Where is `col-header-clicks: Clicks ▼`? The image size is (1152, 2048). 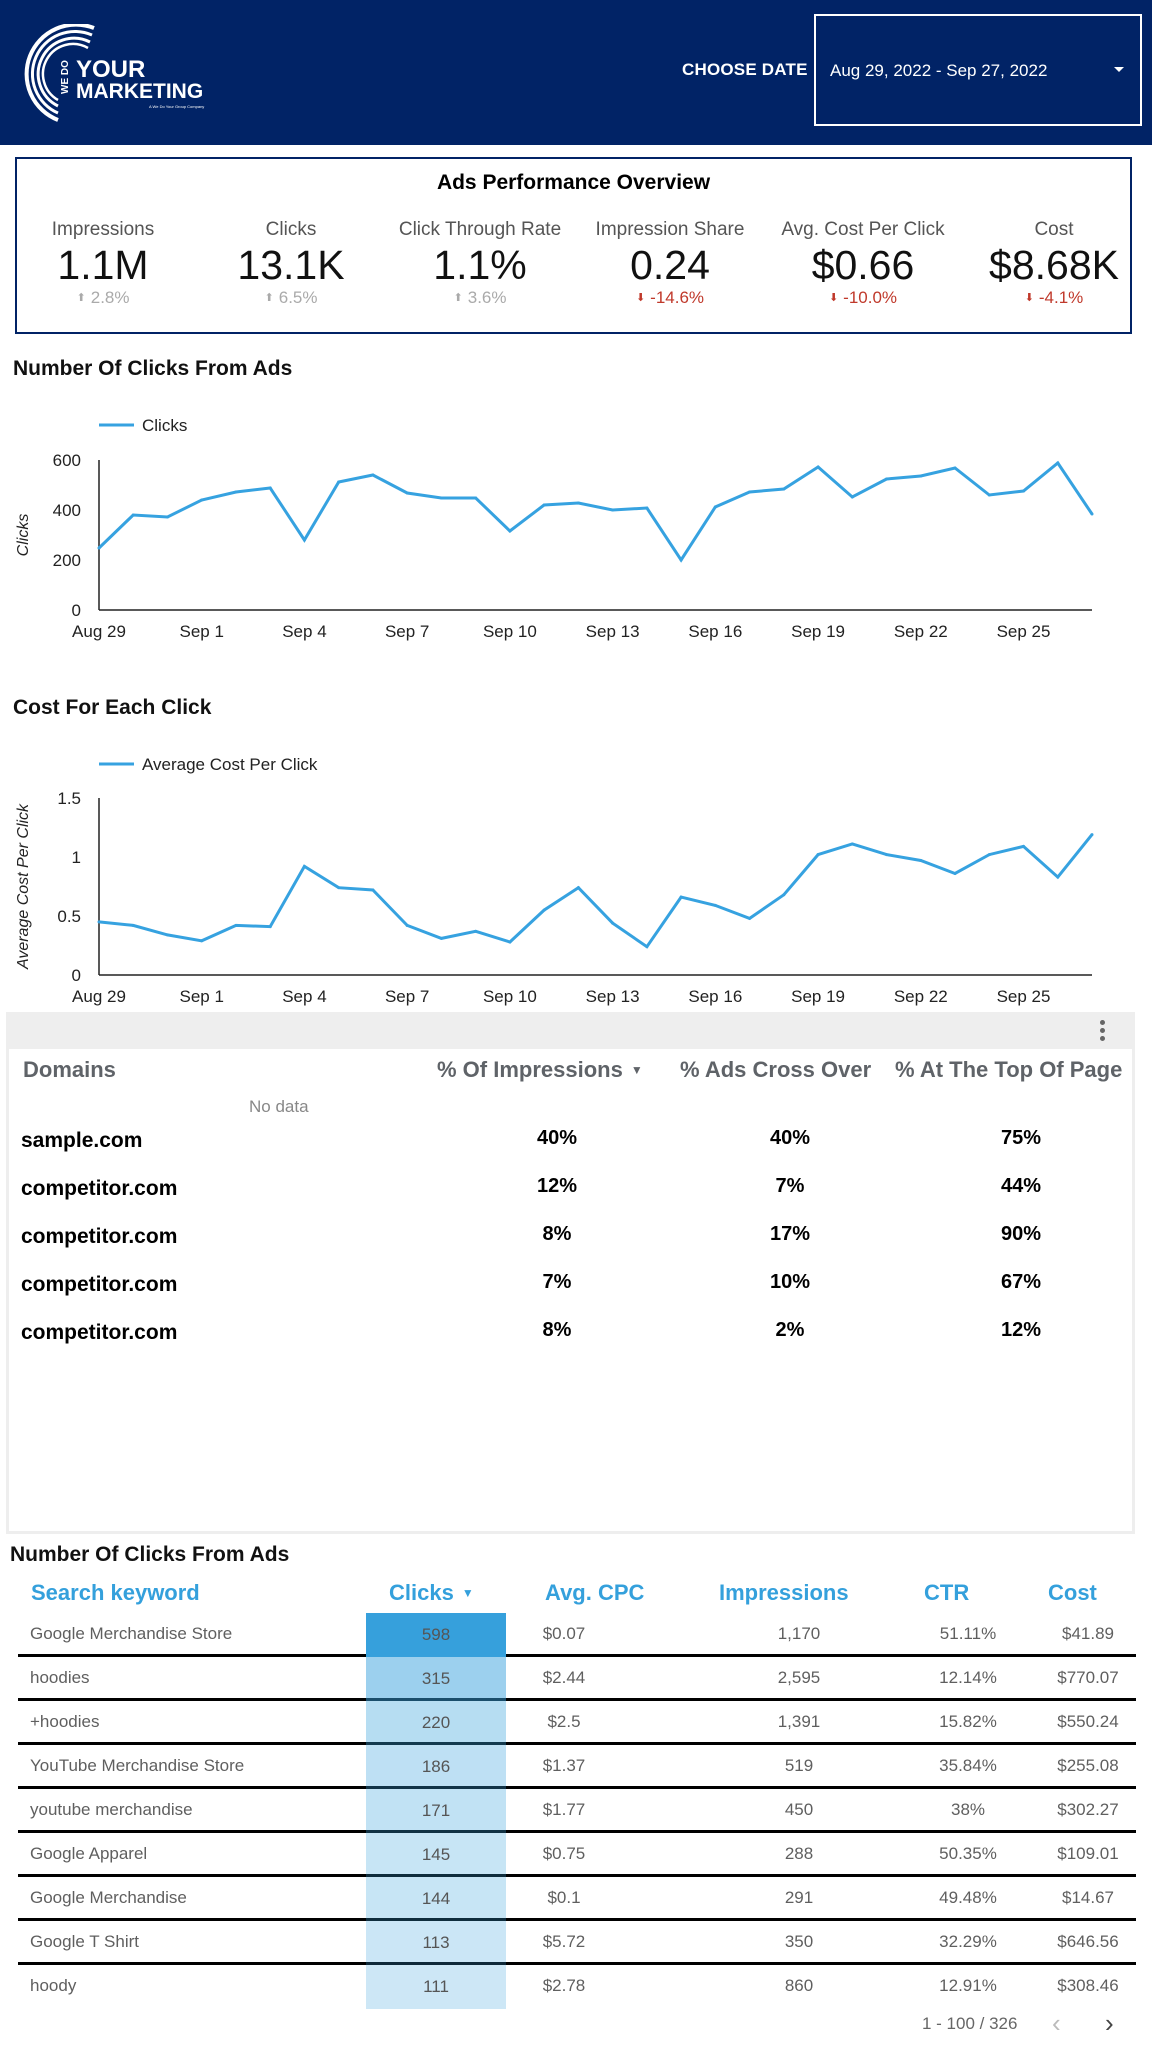 col-header-clicks: Clicks ▼ is located at coordinates (431, 1593).